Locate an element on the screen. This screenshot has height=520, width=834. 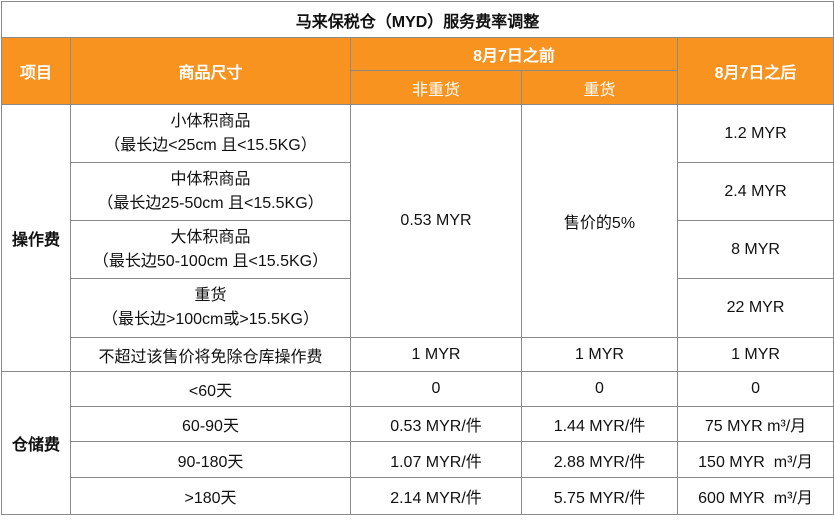
title-row: 马来保税仓（MYD）服务费率调整 is located at coordinates (417, 19).